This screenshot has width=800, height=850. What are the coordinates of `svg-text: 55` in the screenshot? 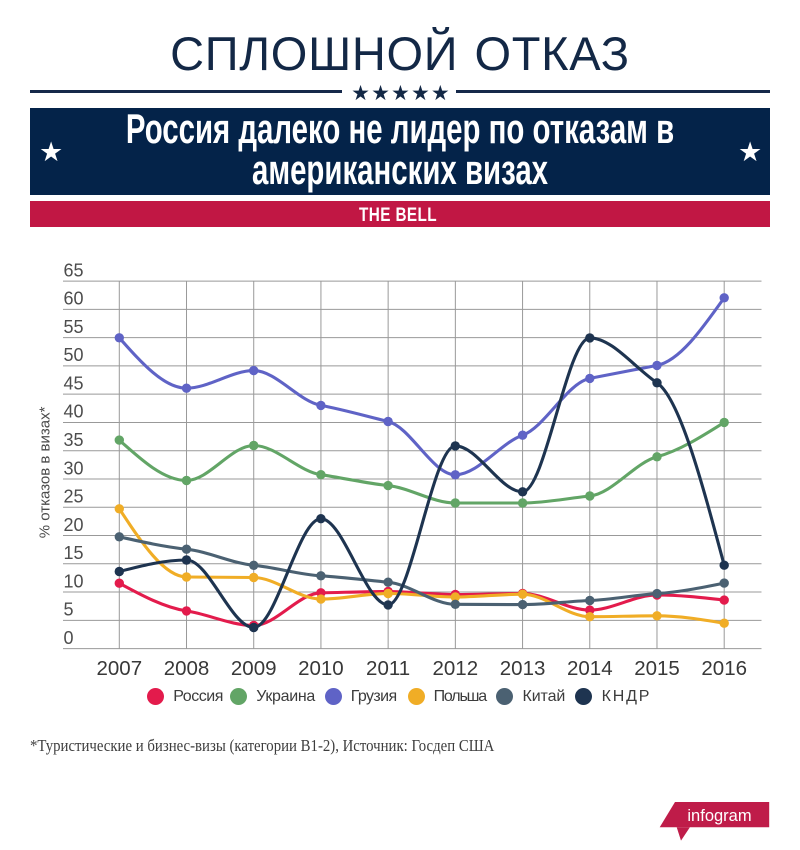 It's located at (74, 327).